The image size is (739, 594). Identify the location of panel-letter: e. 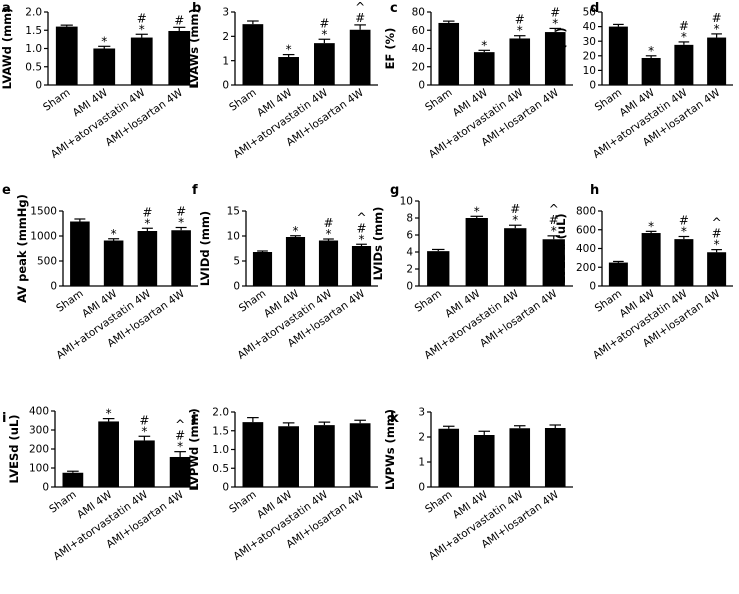
(6, 190).